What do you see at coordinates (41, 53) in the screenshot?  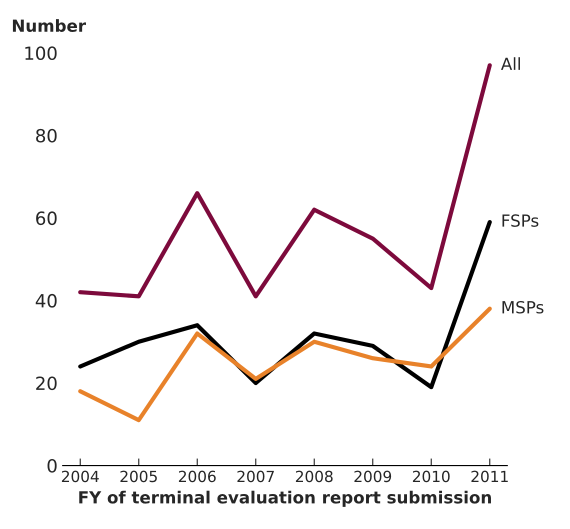 I see `y-tick-label: 100` at bounding box center [41, 53].